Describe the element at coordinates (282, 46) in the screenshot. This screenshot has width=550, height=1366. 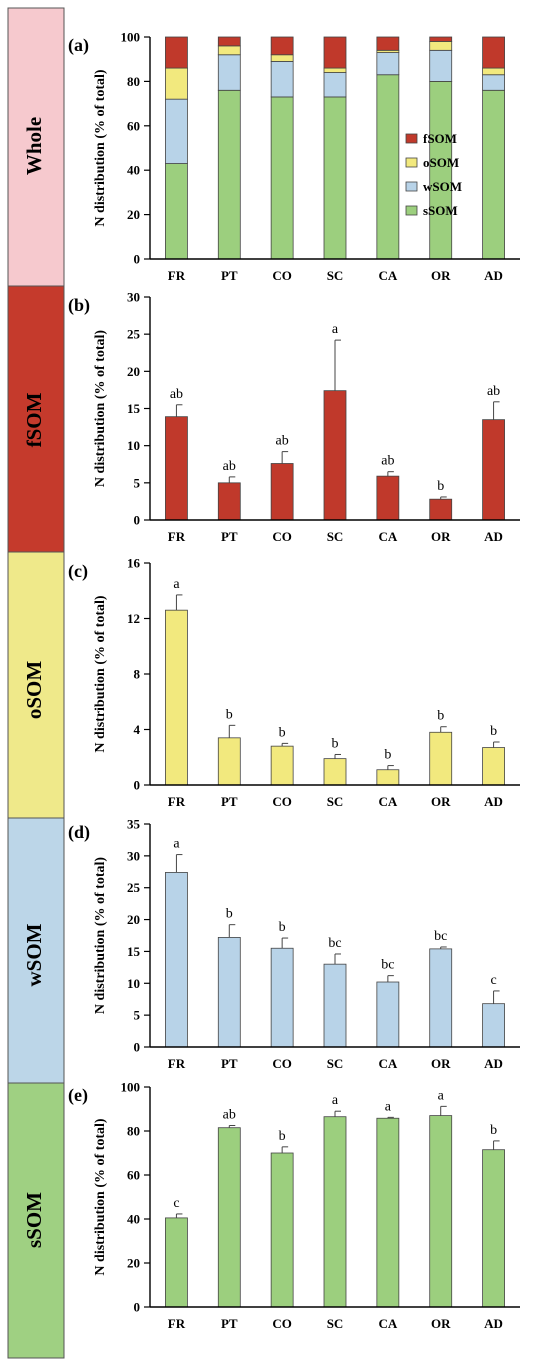
I see `bar-fsom-co` at that location.